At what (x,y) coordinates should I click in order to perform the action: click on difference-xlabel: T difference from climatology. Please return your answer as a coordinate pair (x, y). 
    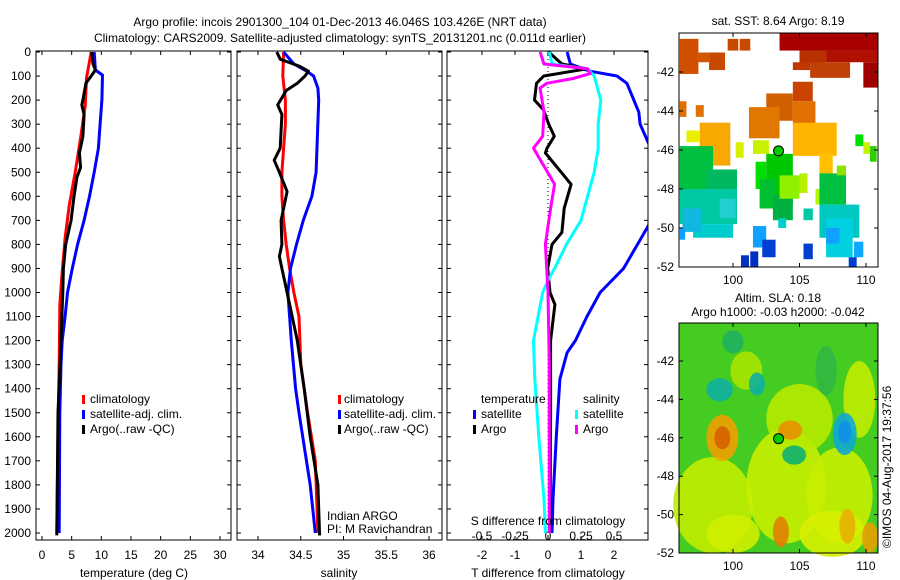
    Looking at the image, I should click on (548, 573).